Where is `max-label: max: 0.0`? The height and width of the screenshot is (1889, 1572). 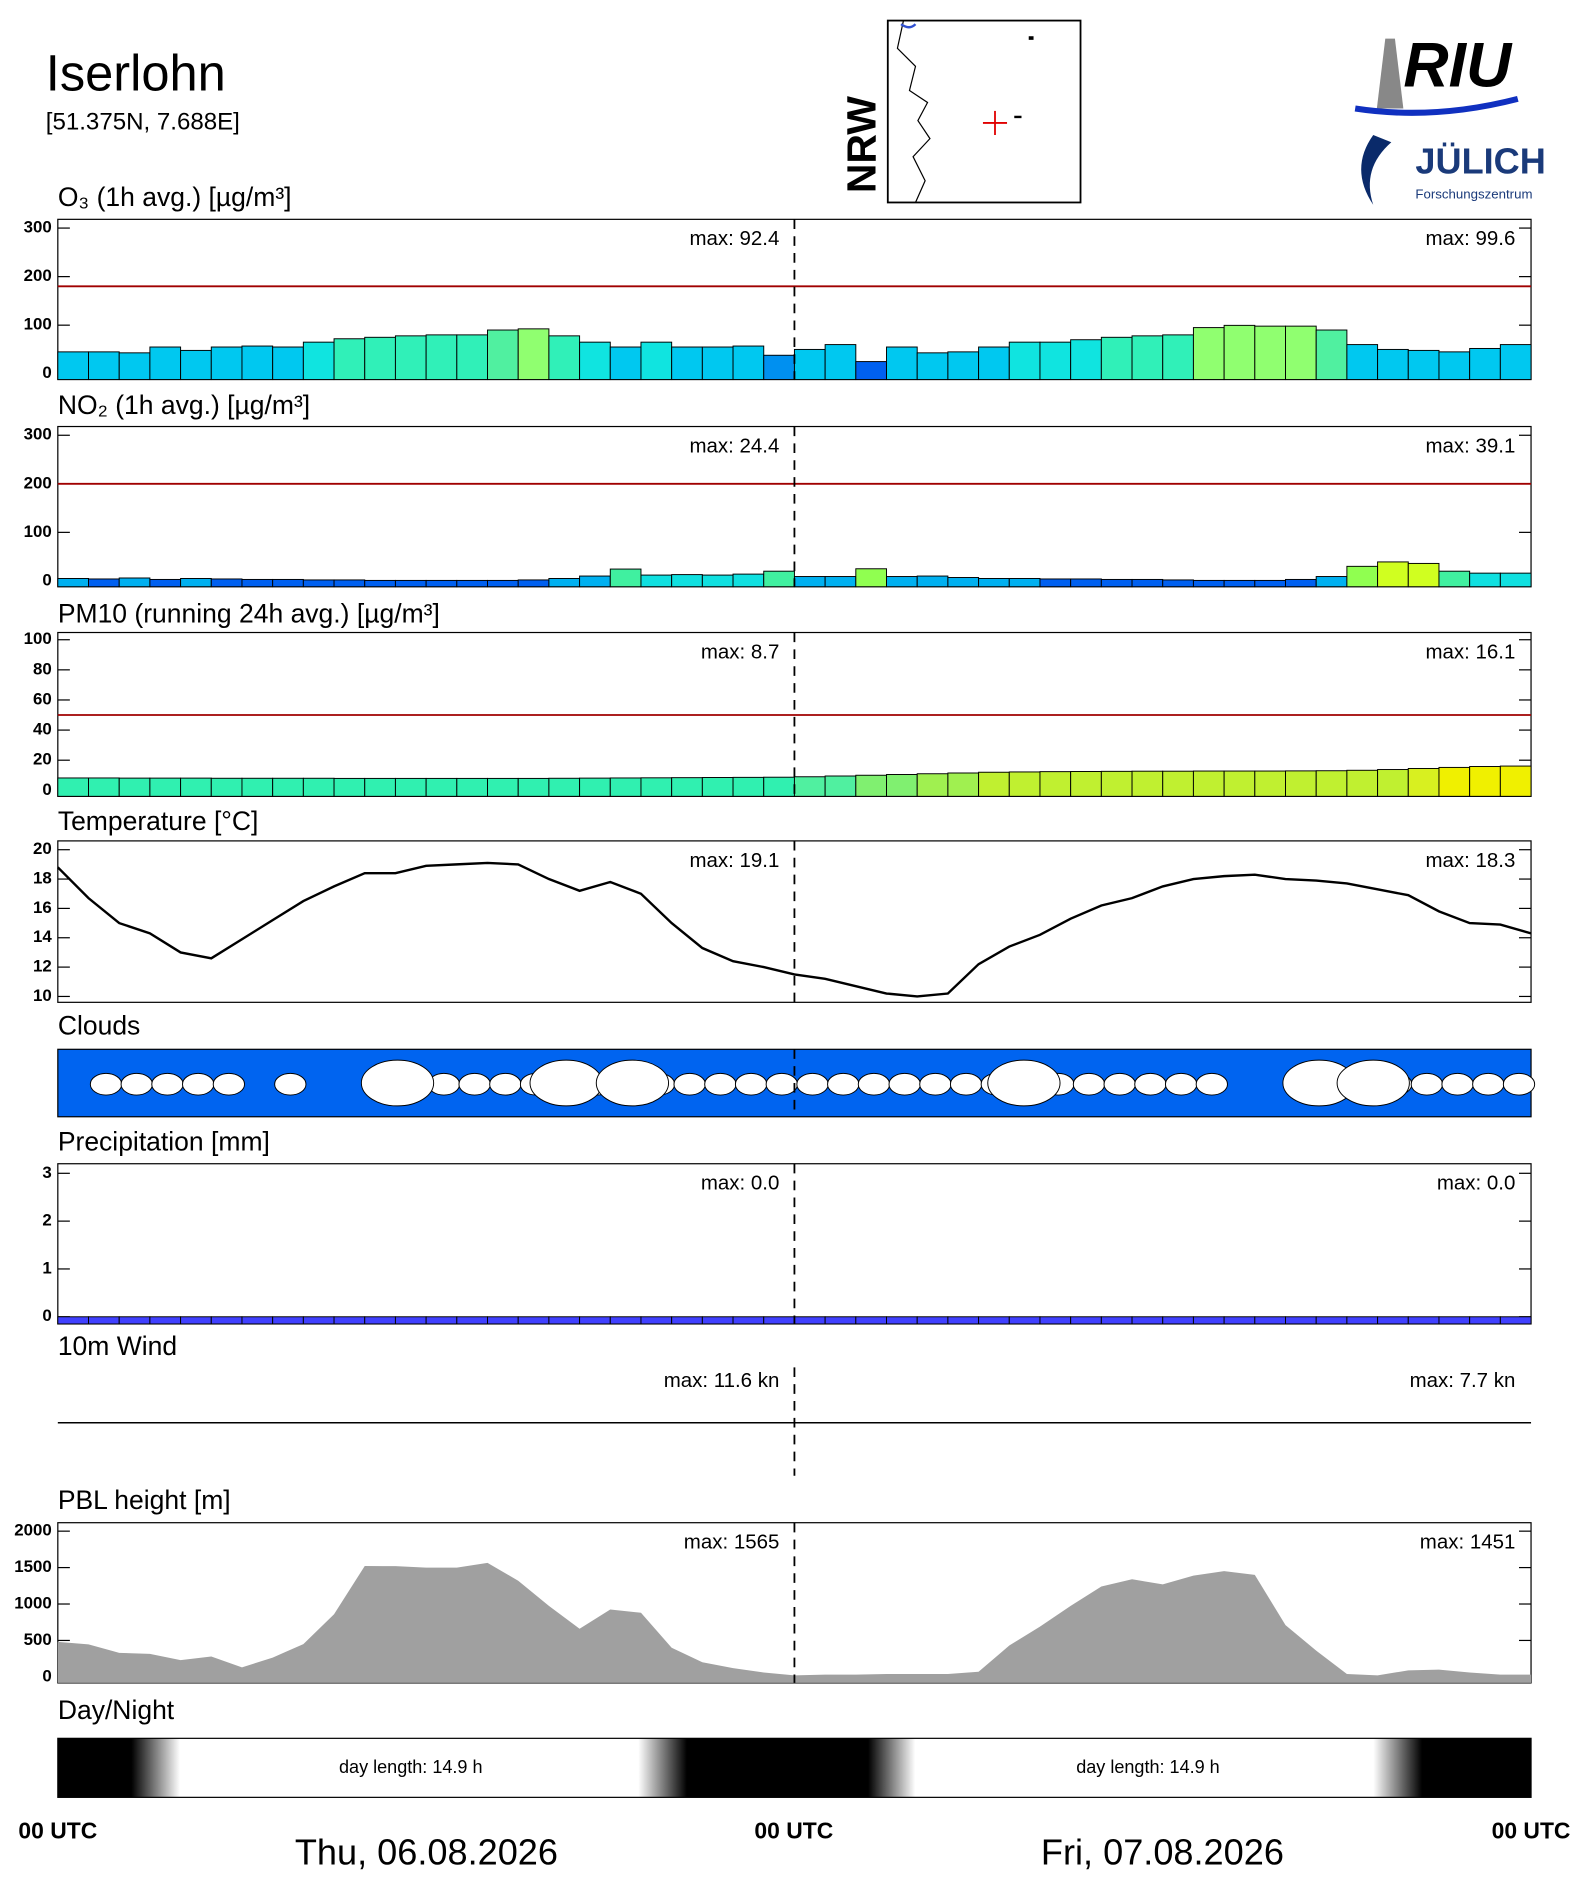 max-label: max: 0.0 is located at coordinates (1476, 1183).